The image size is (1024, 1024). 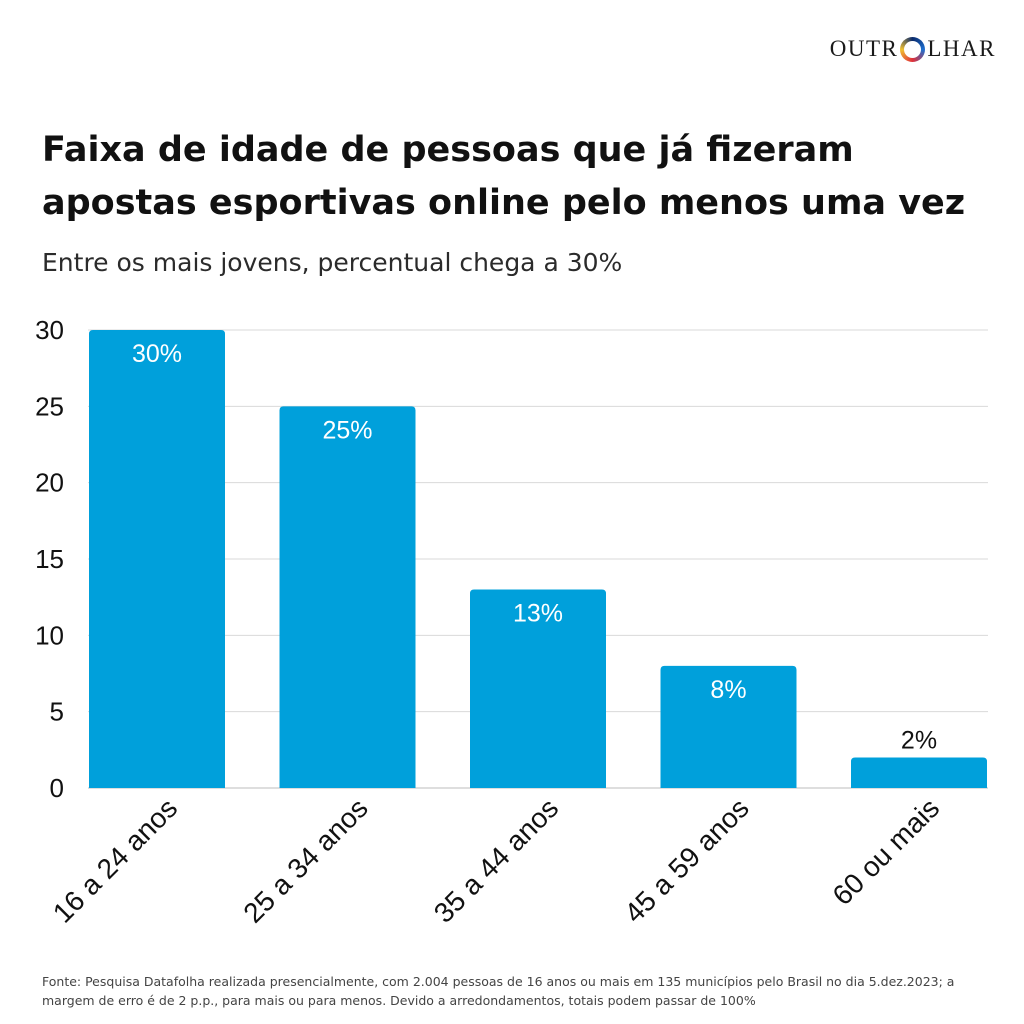 I want to click on ring-o-icon, so click(x=912, y=49).